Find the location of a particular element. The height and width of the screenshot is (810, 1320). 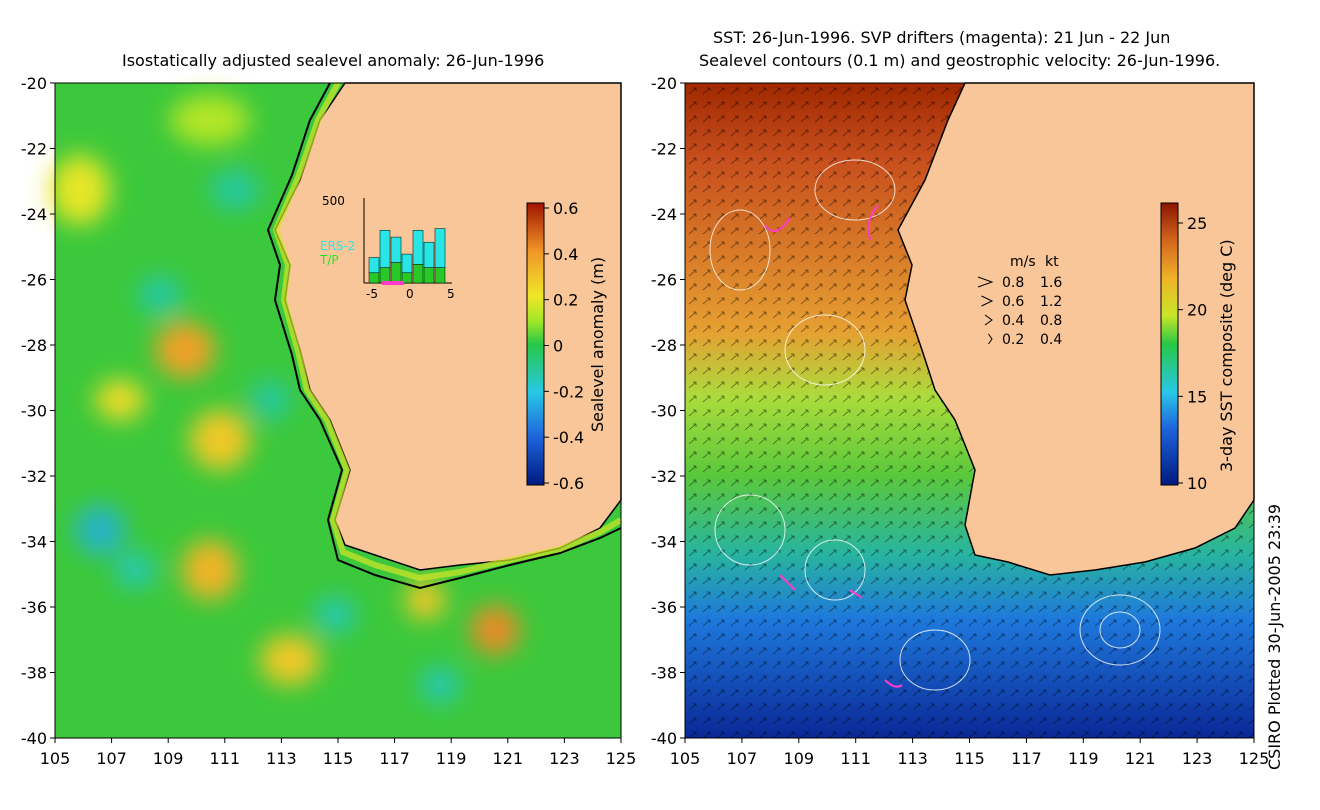

left-lat-label: -26 is located at coordinates (34, 280).